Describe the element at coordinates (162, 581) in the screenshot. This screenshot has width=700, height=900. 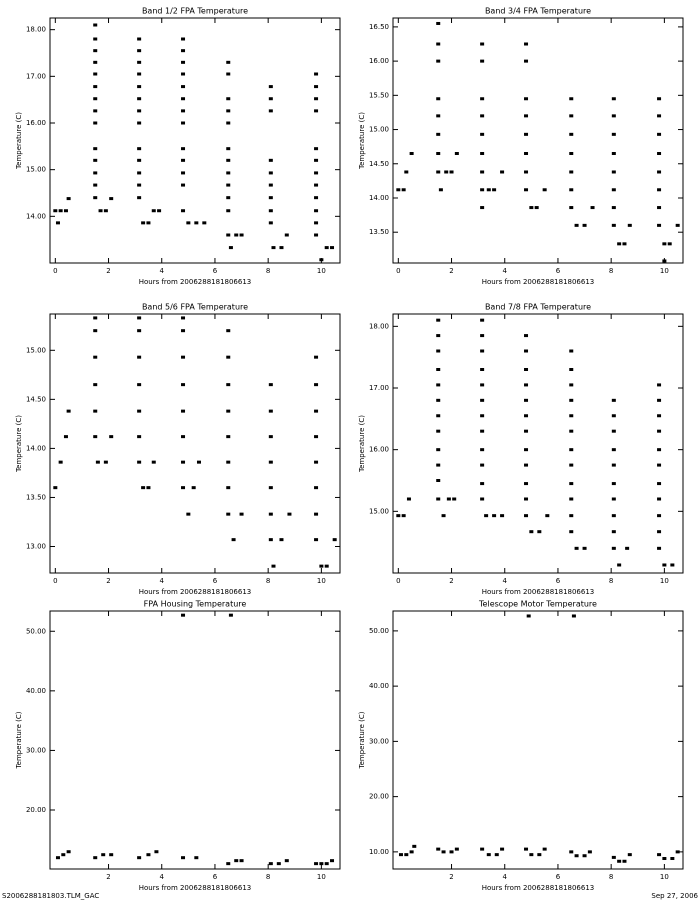
I see `x-tick-label: 4` at that location.